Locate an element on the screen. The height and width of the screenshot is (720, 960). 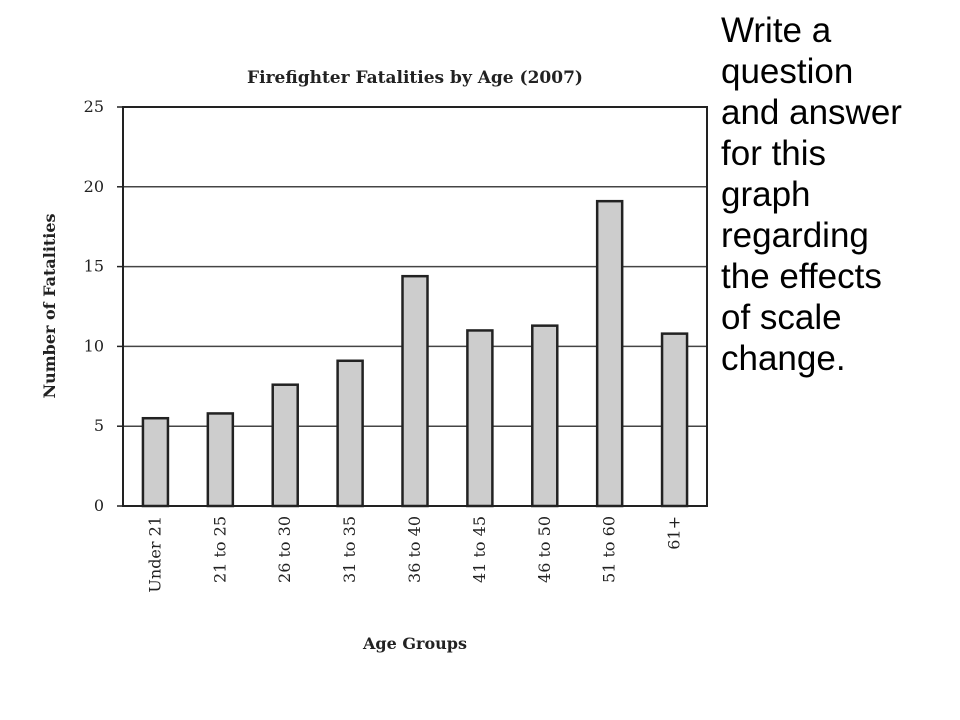
y-axis-ticks: 0 5 10 15 20 25 is located at coordinates (103, 306).